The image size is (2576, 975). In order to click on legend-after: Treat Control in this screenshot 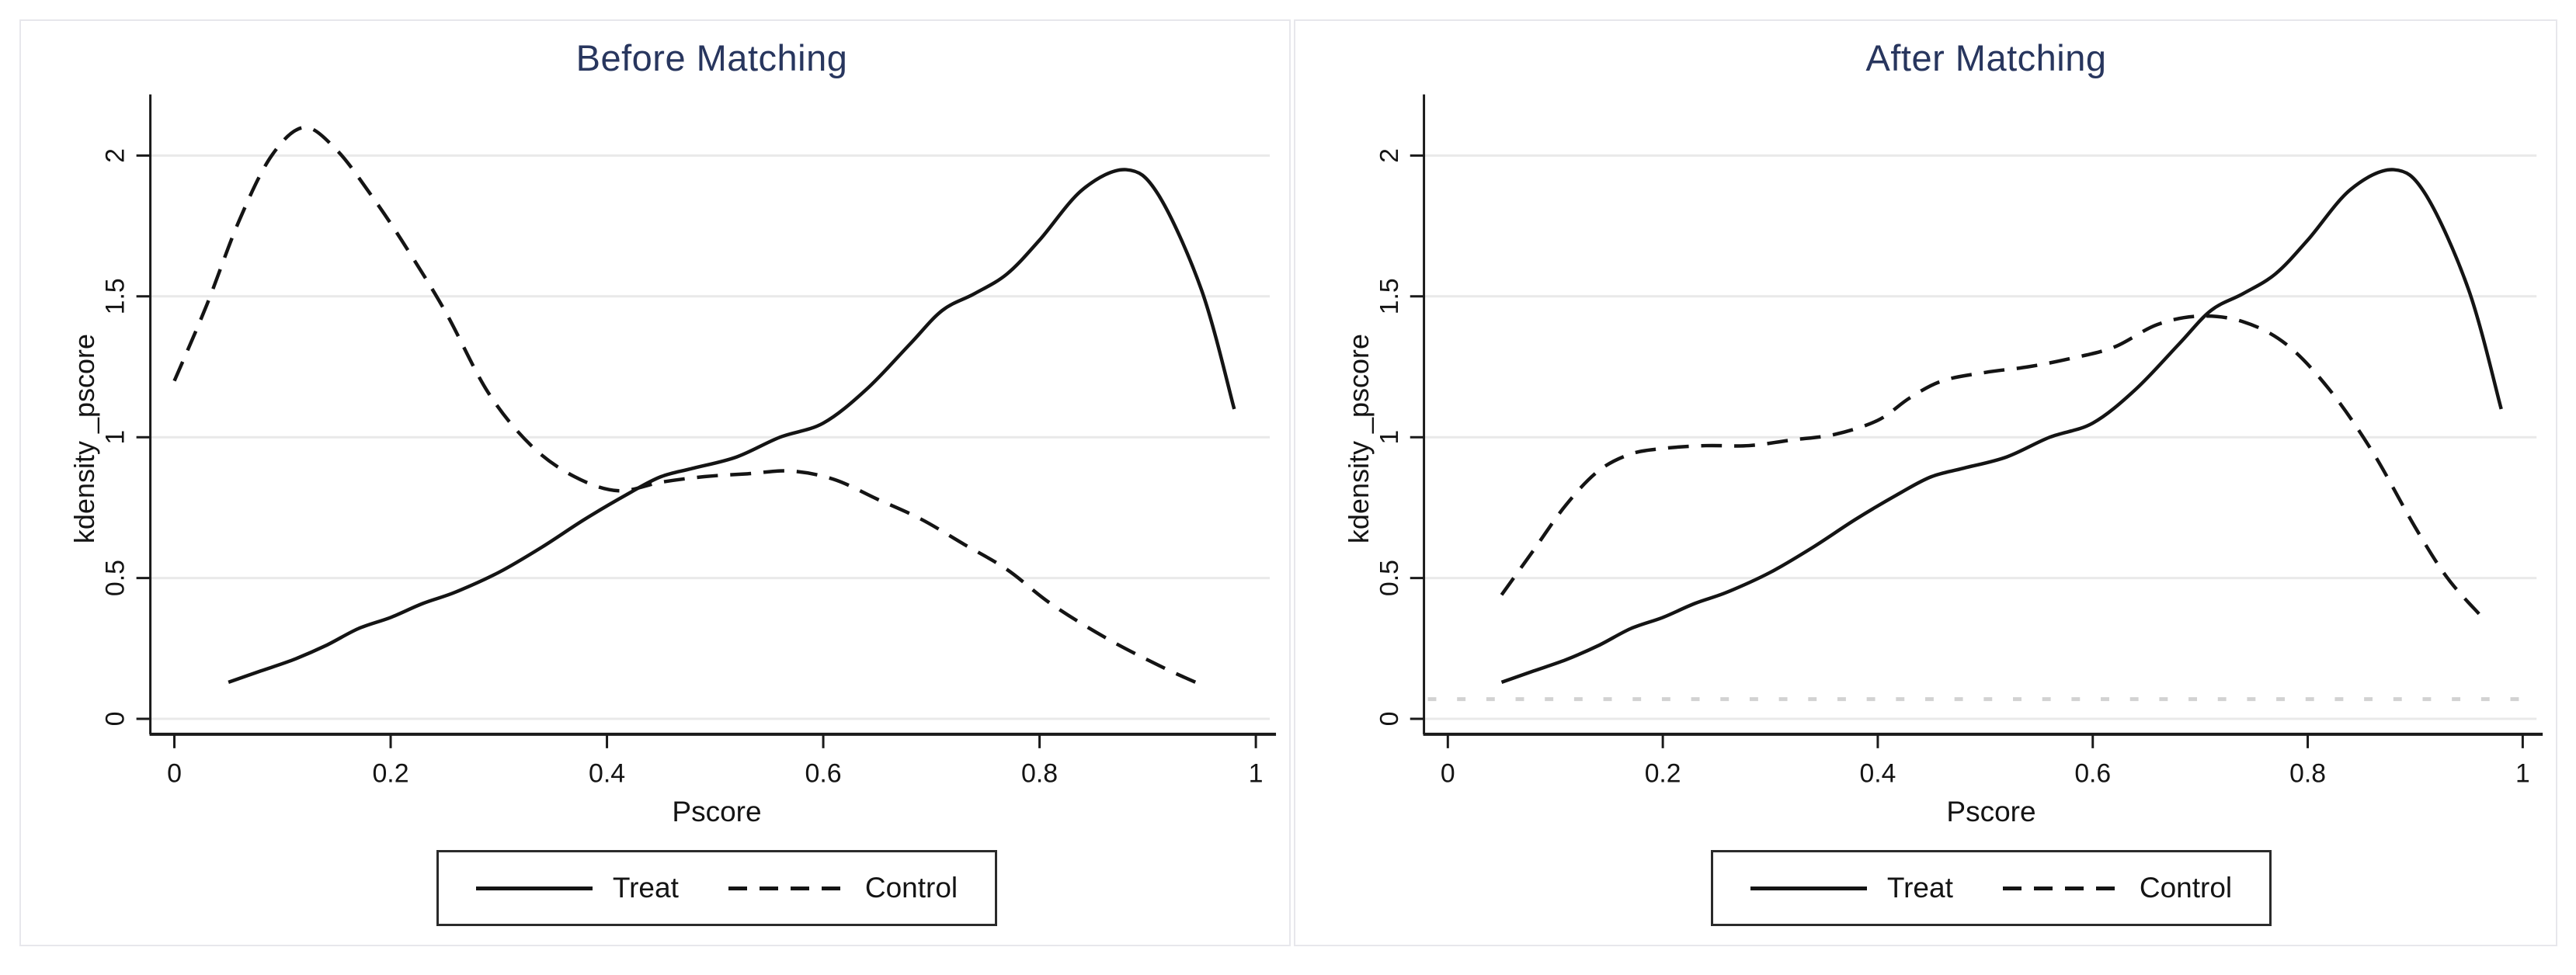, I will do `click(1991, 888)`.